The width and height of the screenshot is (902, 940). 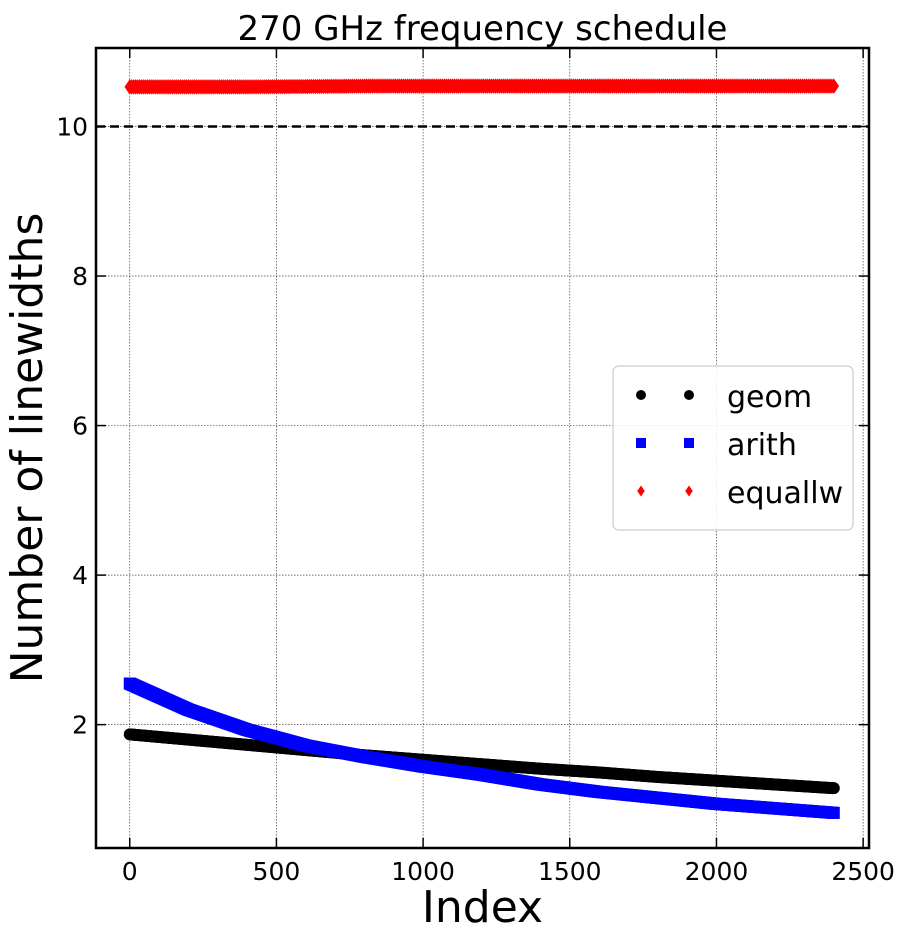 What do you see at coordinates (482, 86) in the screenshot?
I see `series-equallw` at bounding box center [482, 86].